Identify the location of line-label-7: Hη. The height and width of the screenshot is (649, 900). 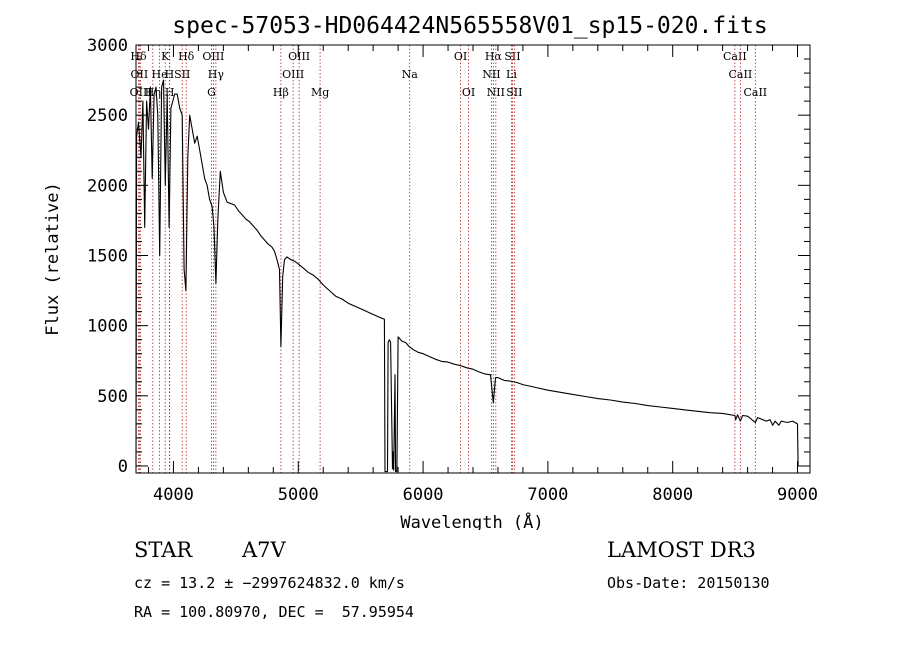
(153, 92).